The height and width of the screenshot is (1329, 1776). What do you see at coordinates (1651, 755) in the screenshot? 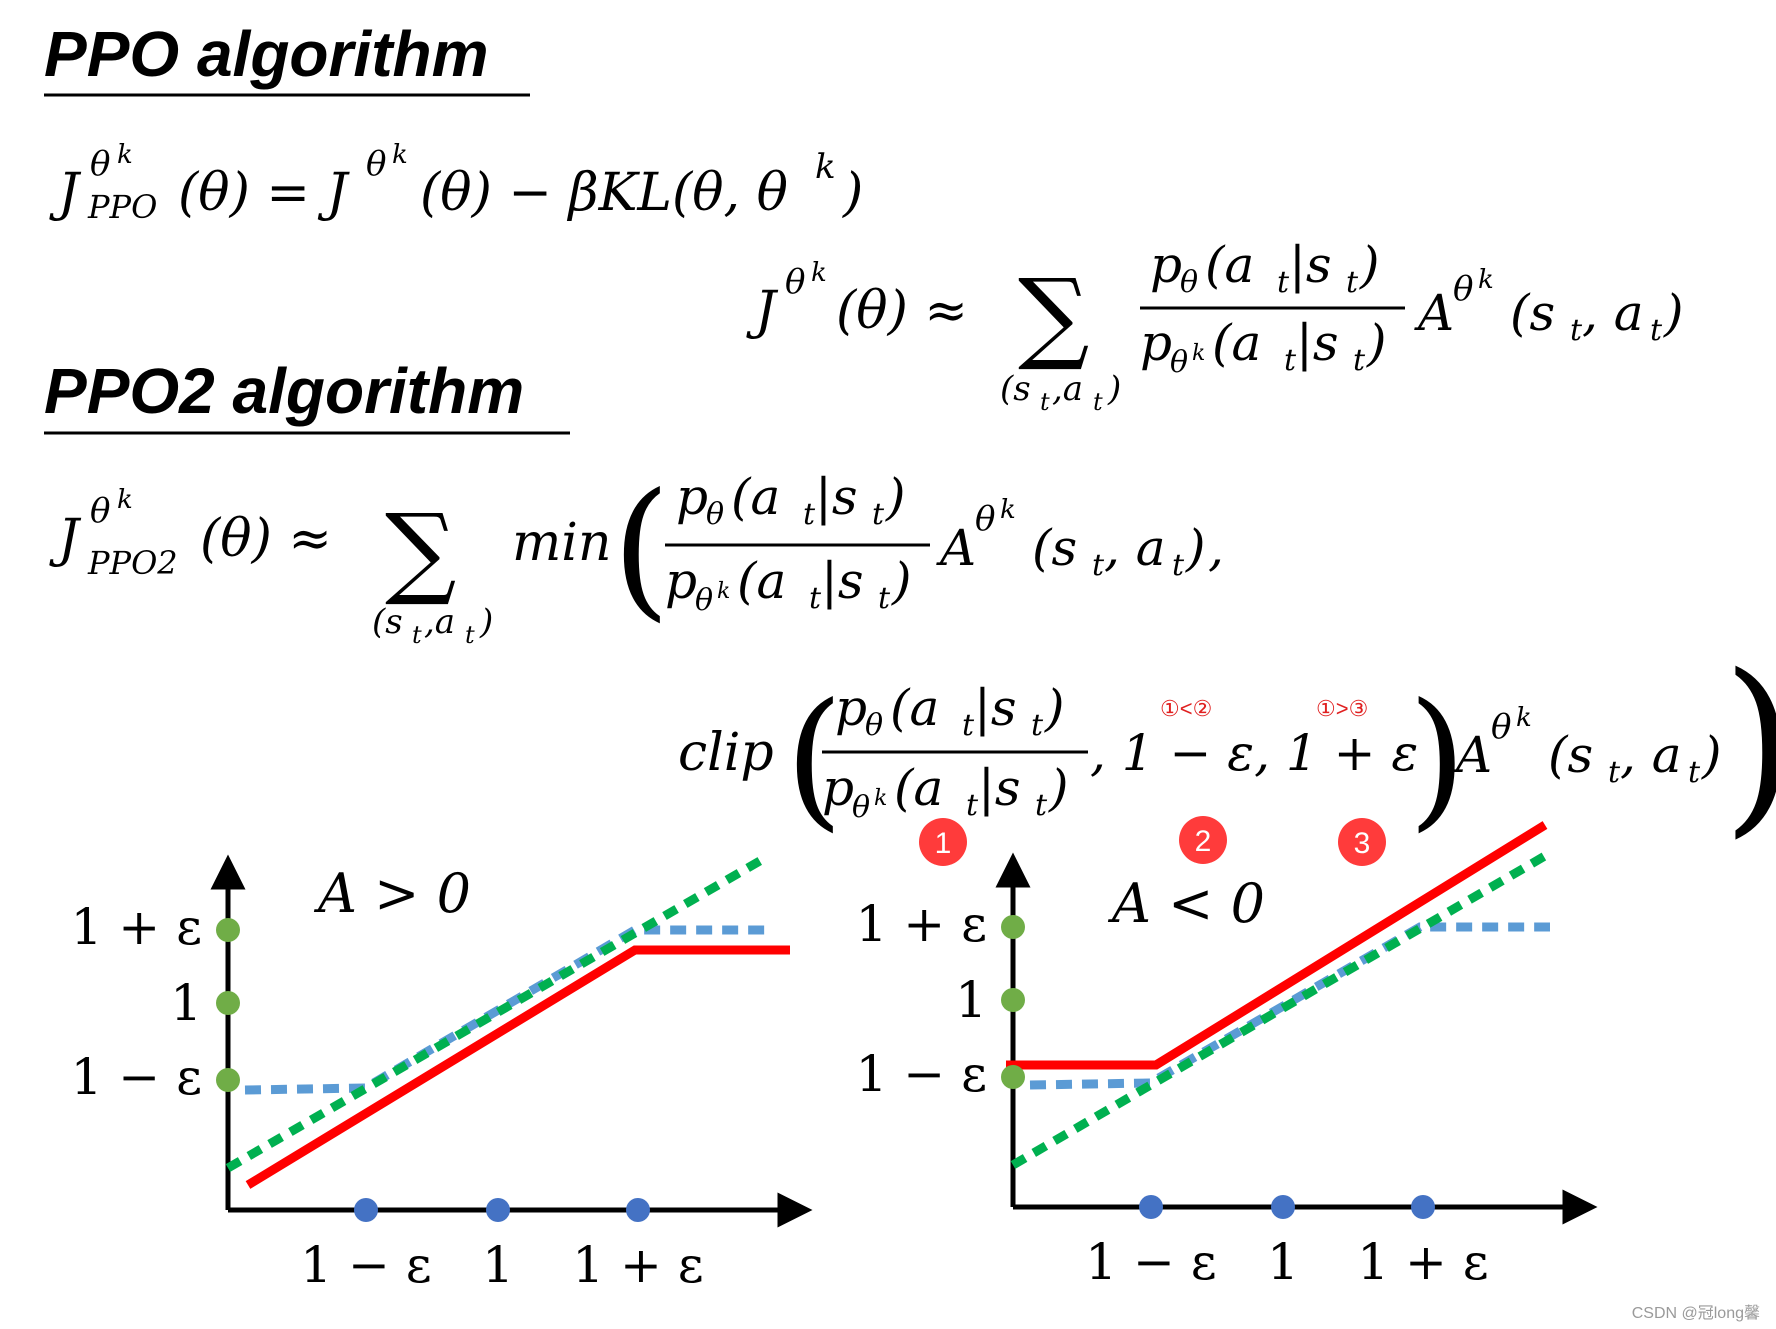
I see `svg-text: , a` at bounding box center [1651, 755].